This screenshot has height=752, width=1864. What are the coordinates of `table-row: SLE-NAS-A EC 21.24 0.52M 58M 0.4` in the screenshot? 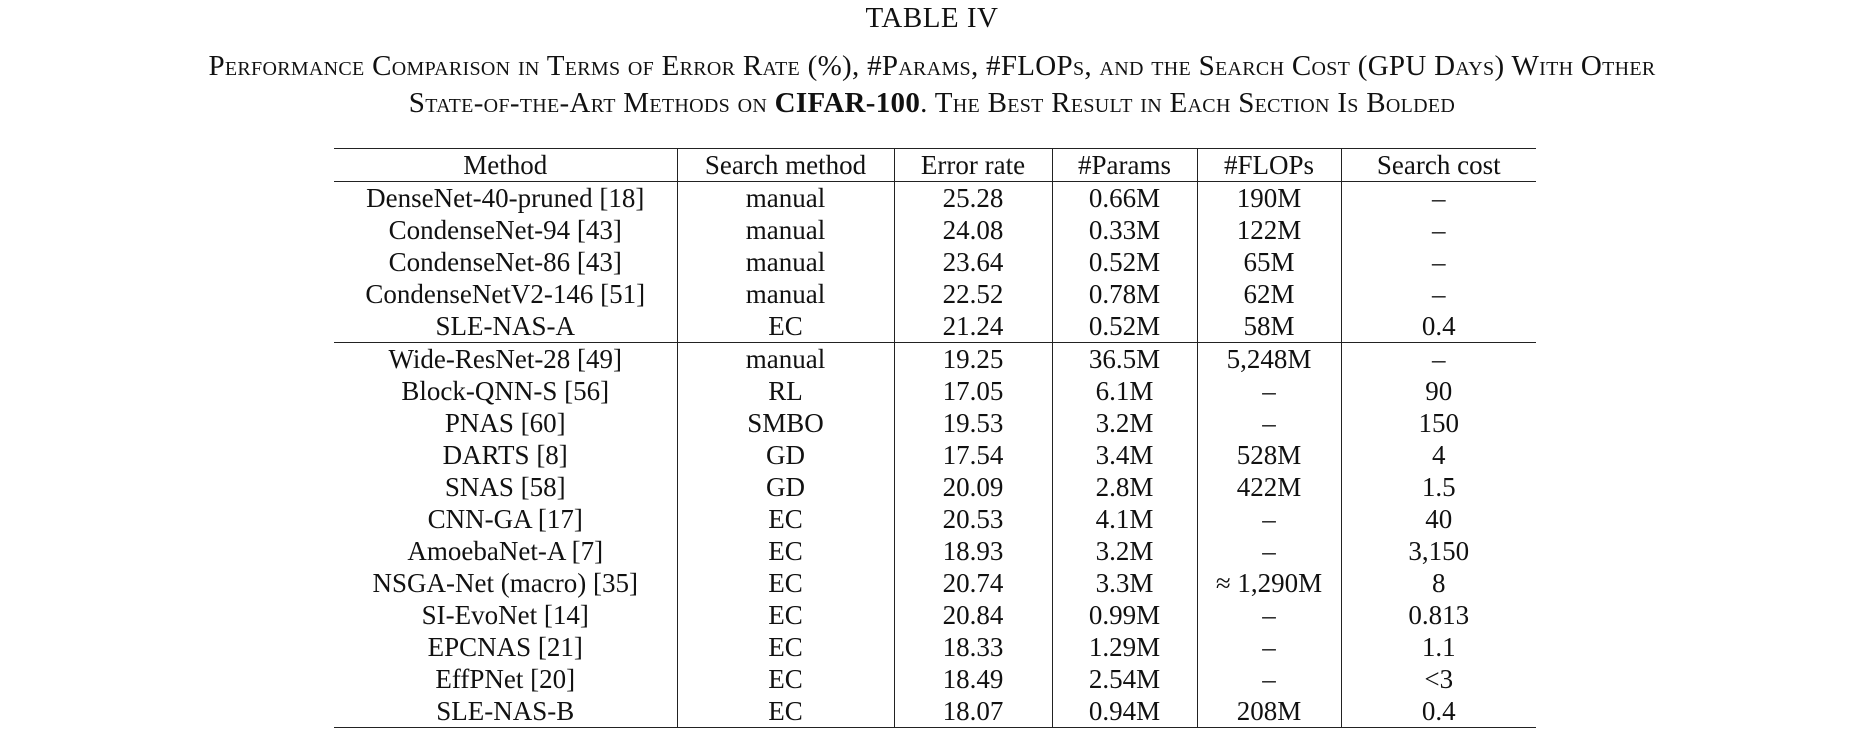 It's located at (935, 326).